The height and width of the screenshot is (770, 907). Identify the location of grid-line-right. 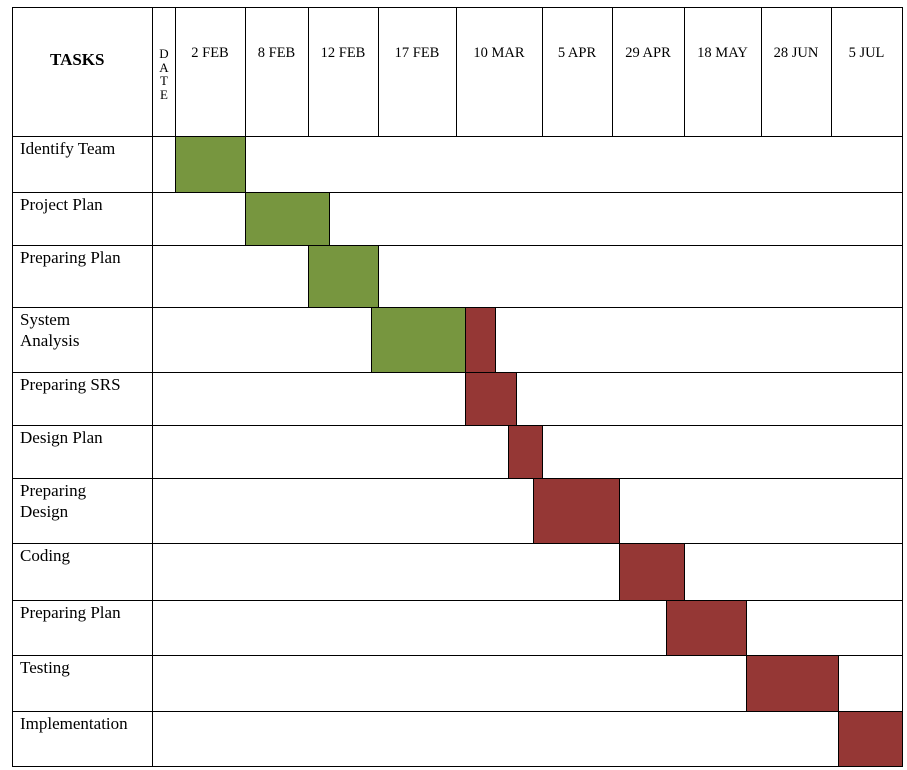
(902, 387).